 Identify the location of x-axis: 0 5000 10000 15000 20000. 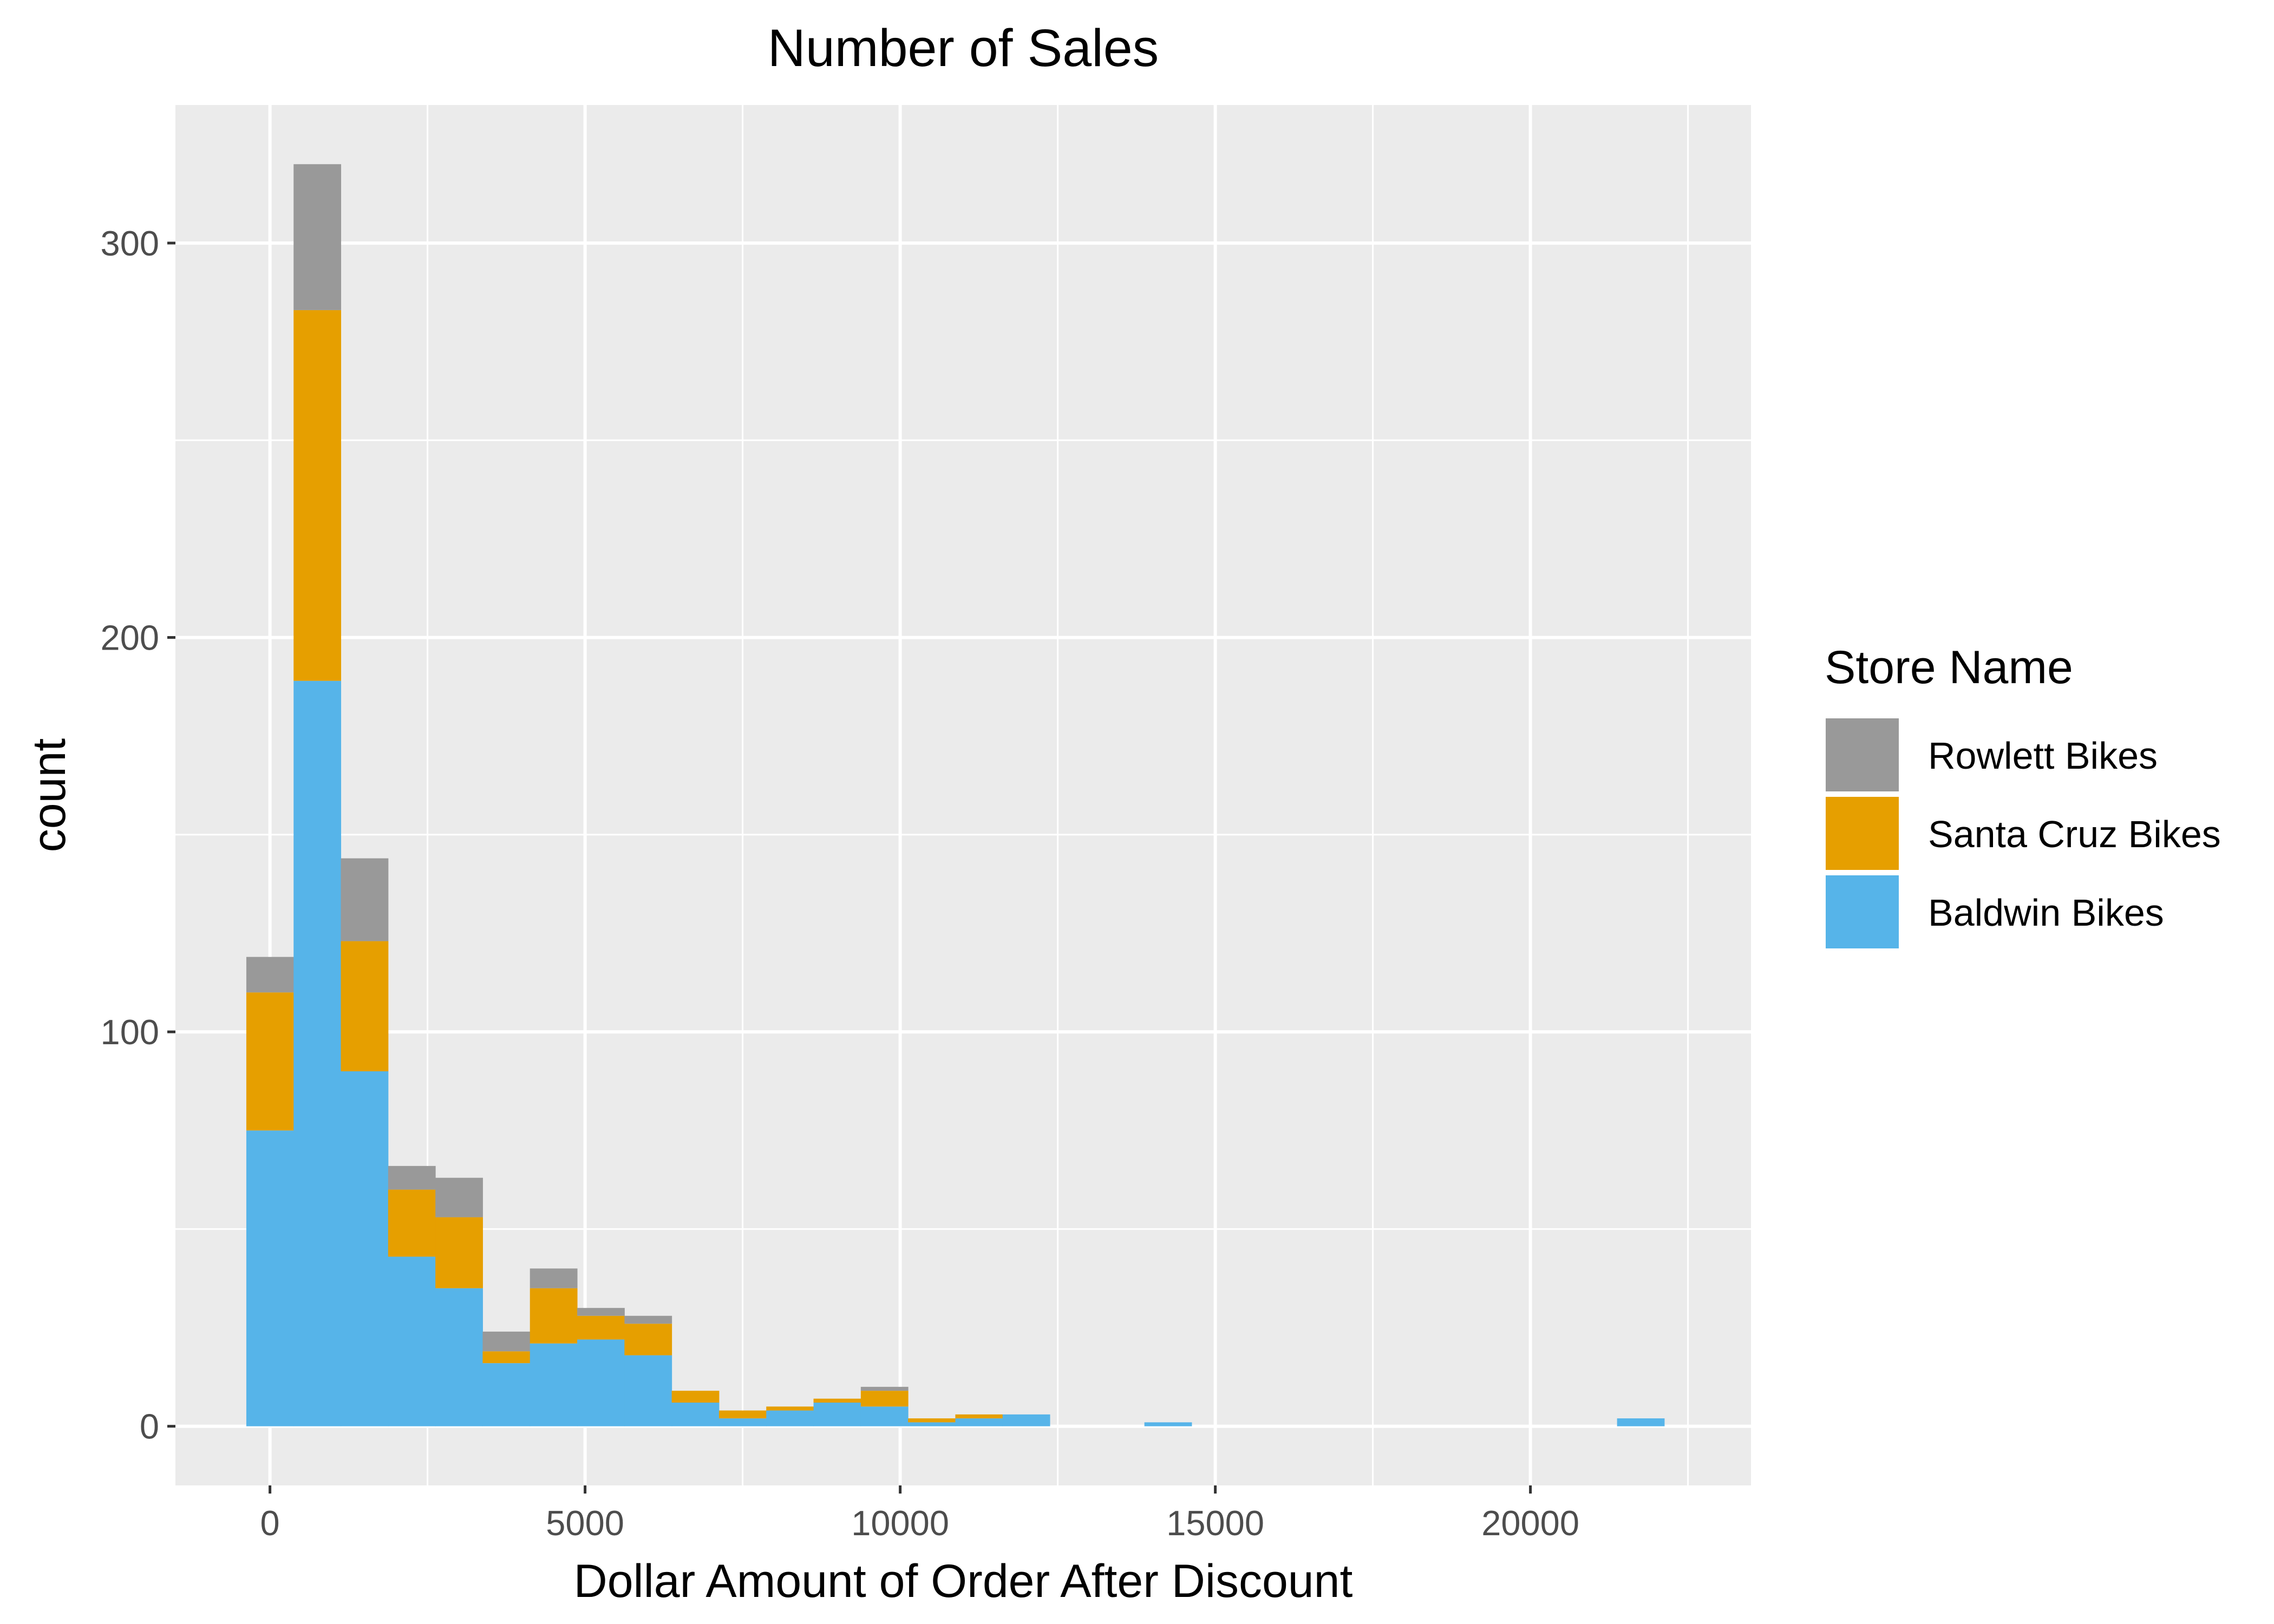
(920, 1514).